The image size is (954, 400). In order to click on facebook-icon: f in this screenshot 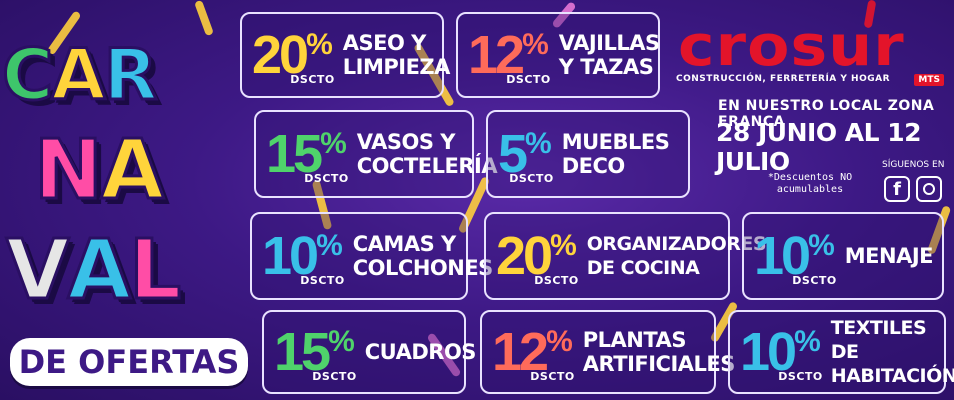, I will do `click(897, 189)`.